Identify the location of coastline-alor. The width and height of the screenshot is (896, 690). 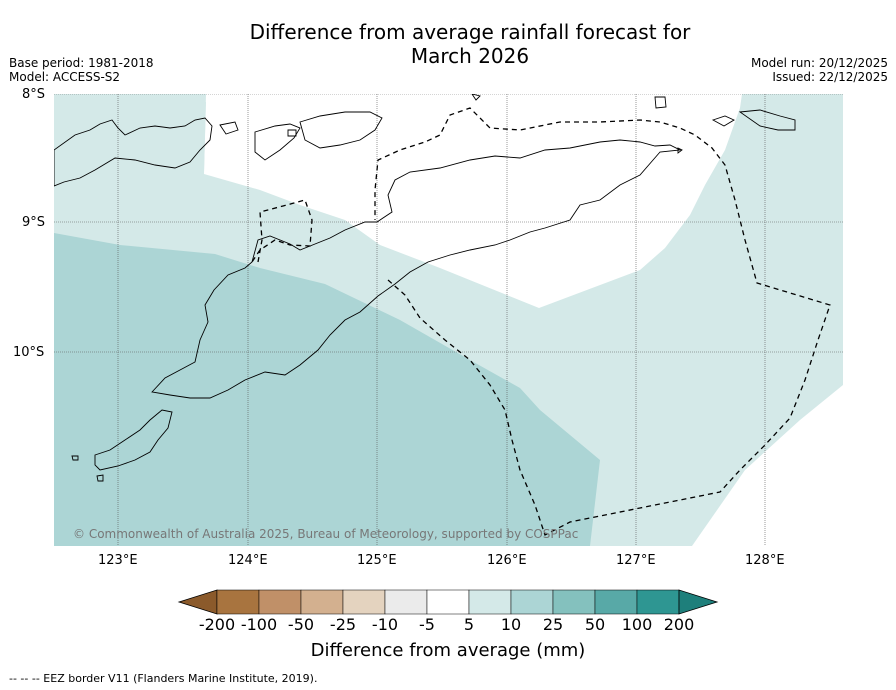
(277, 142).